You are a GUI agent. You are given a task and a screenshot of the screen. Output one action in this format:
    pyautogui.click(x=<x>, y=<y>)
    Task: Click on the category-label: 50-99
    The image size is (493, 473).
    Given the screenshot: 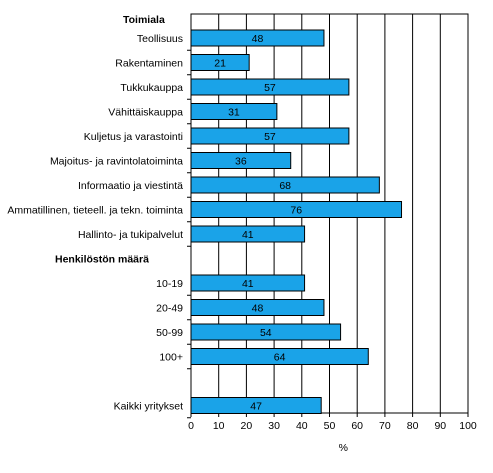 What is the action you would take?
    pyautogui.click(x=169, y=333)
    